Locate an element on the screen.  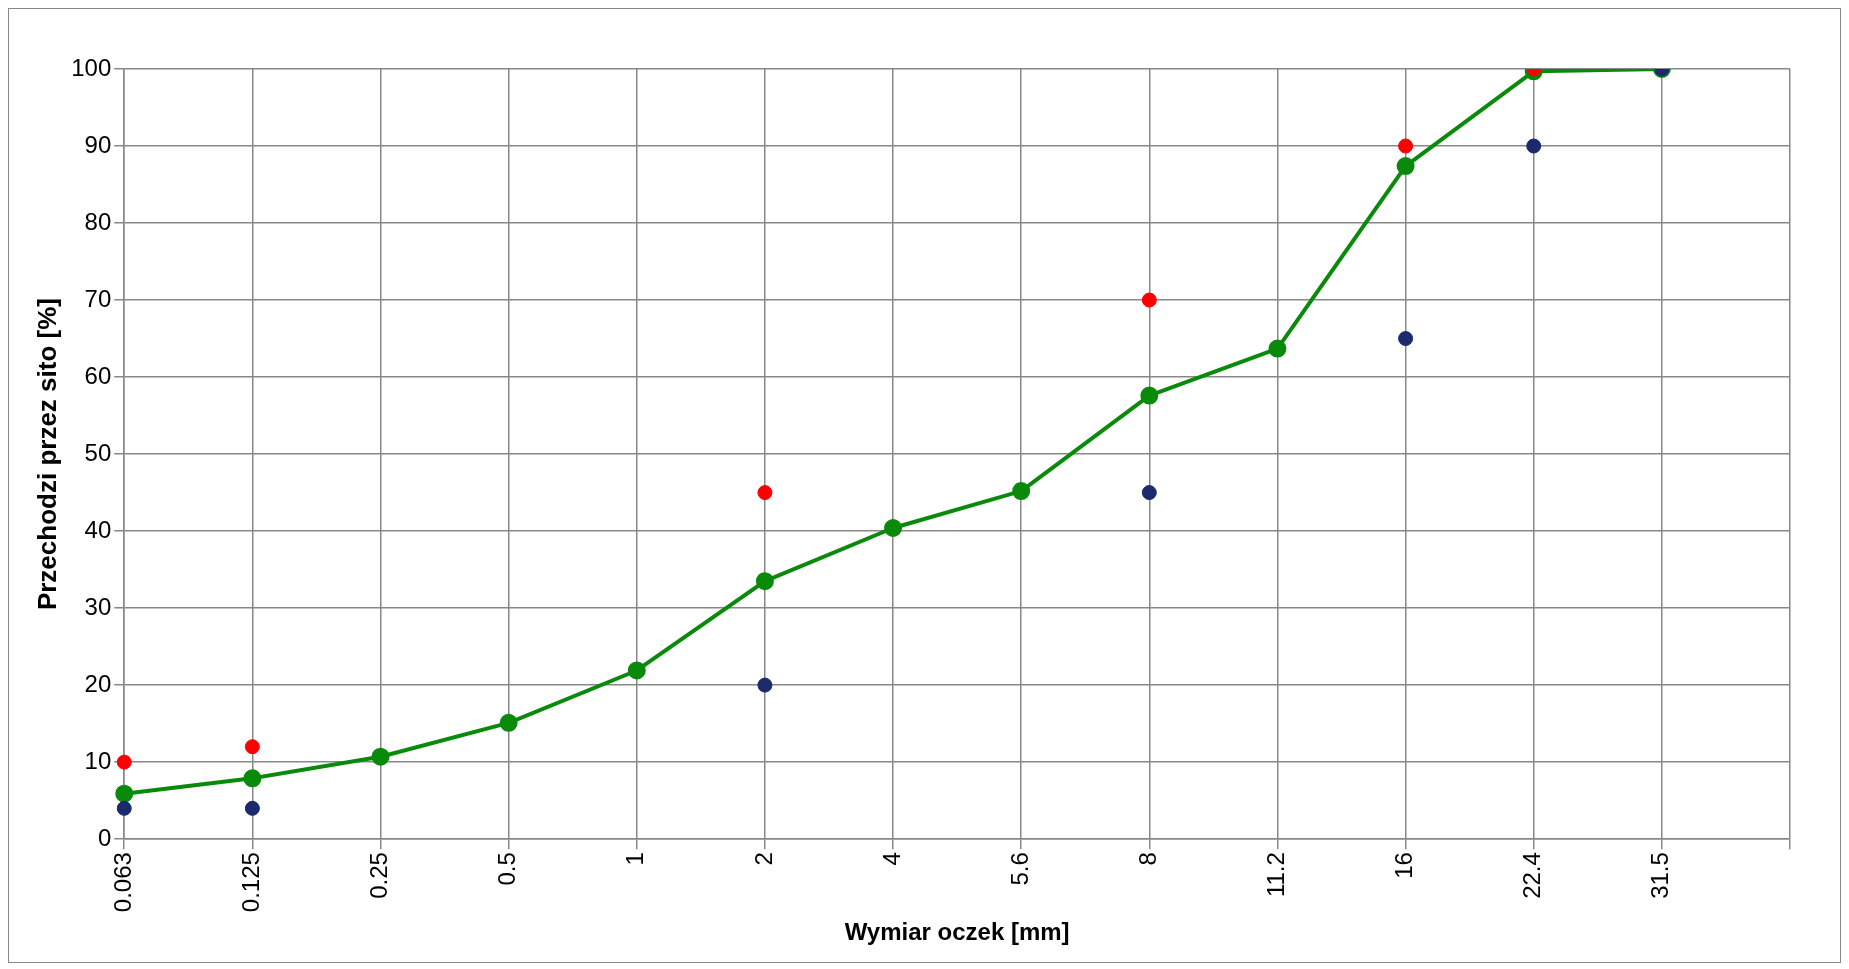
x-tick-label: 8 is located at coordinates (1147, 859).